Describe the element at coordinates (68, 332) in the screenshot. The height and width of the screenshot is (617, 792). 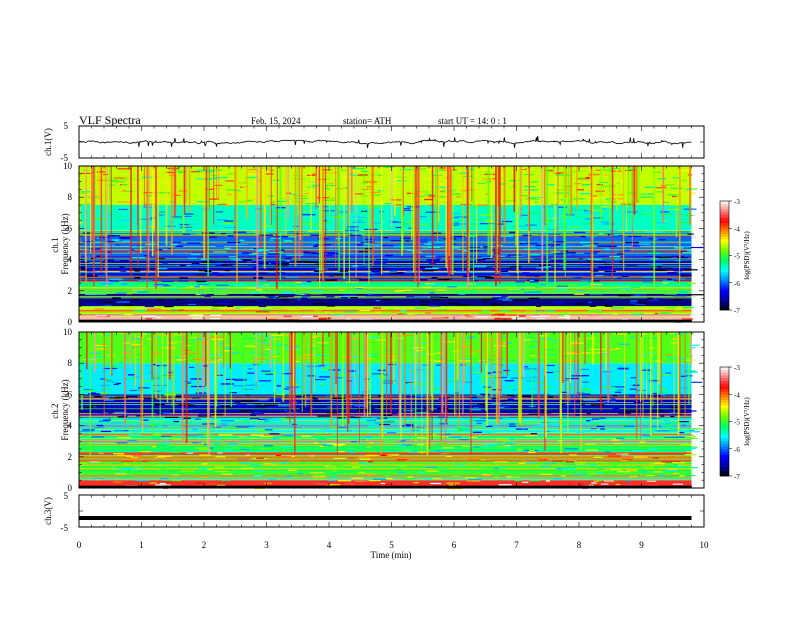
I see `ytick-label: 10` at that location.